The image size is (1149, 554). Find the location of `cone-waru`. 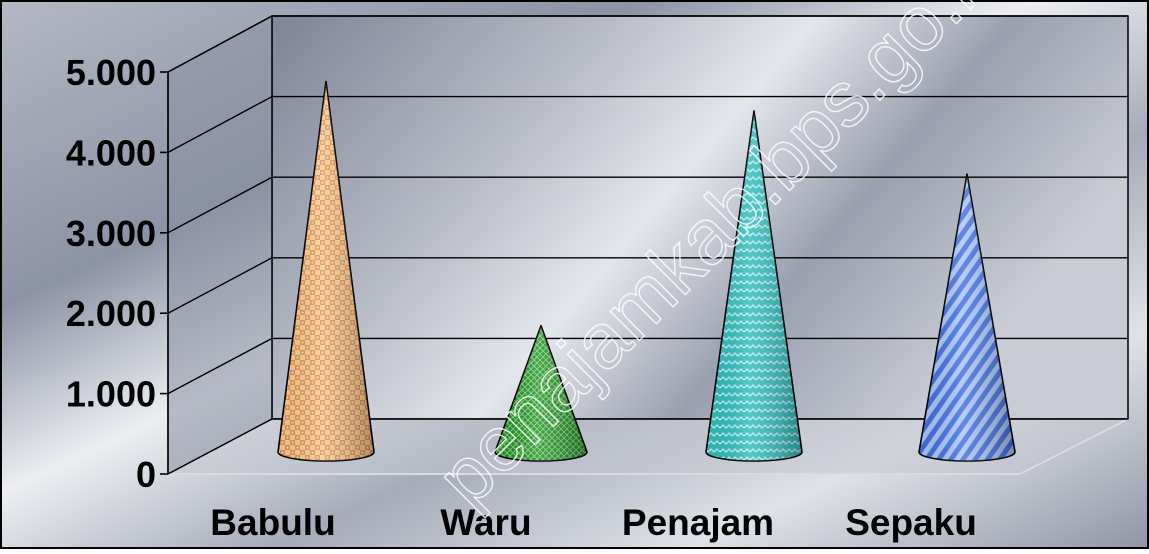

cone-waru is located at coordinates (541, 393).